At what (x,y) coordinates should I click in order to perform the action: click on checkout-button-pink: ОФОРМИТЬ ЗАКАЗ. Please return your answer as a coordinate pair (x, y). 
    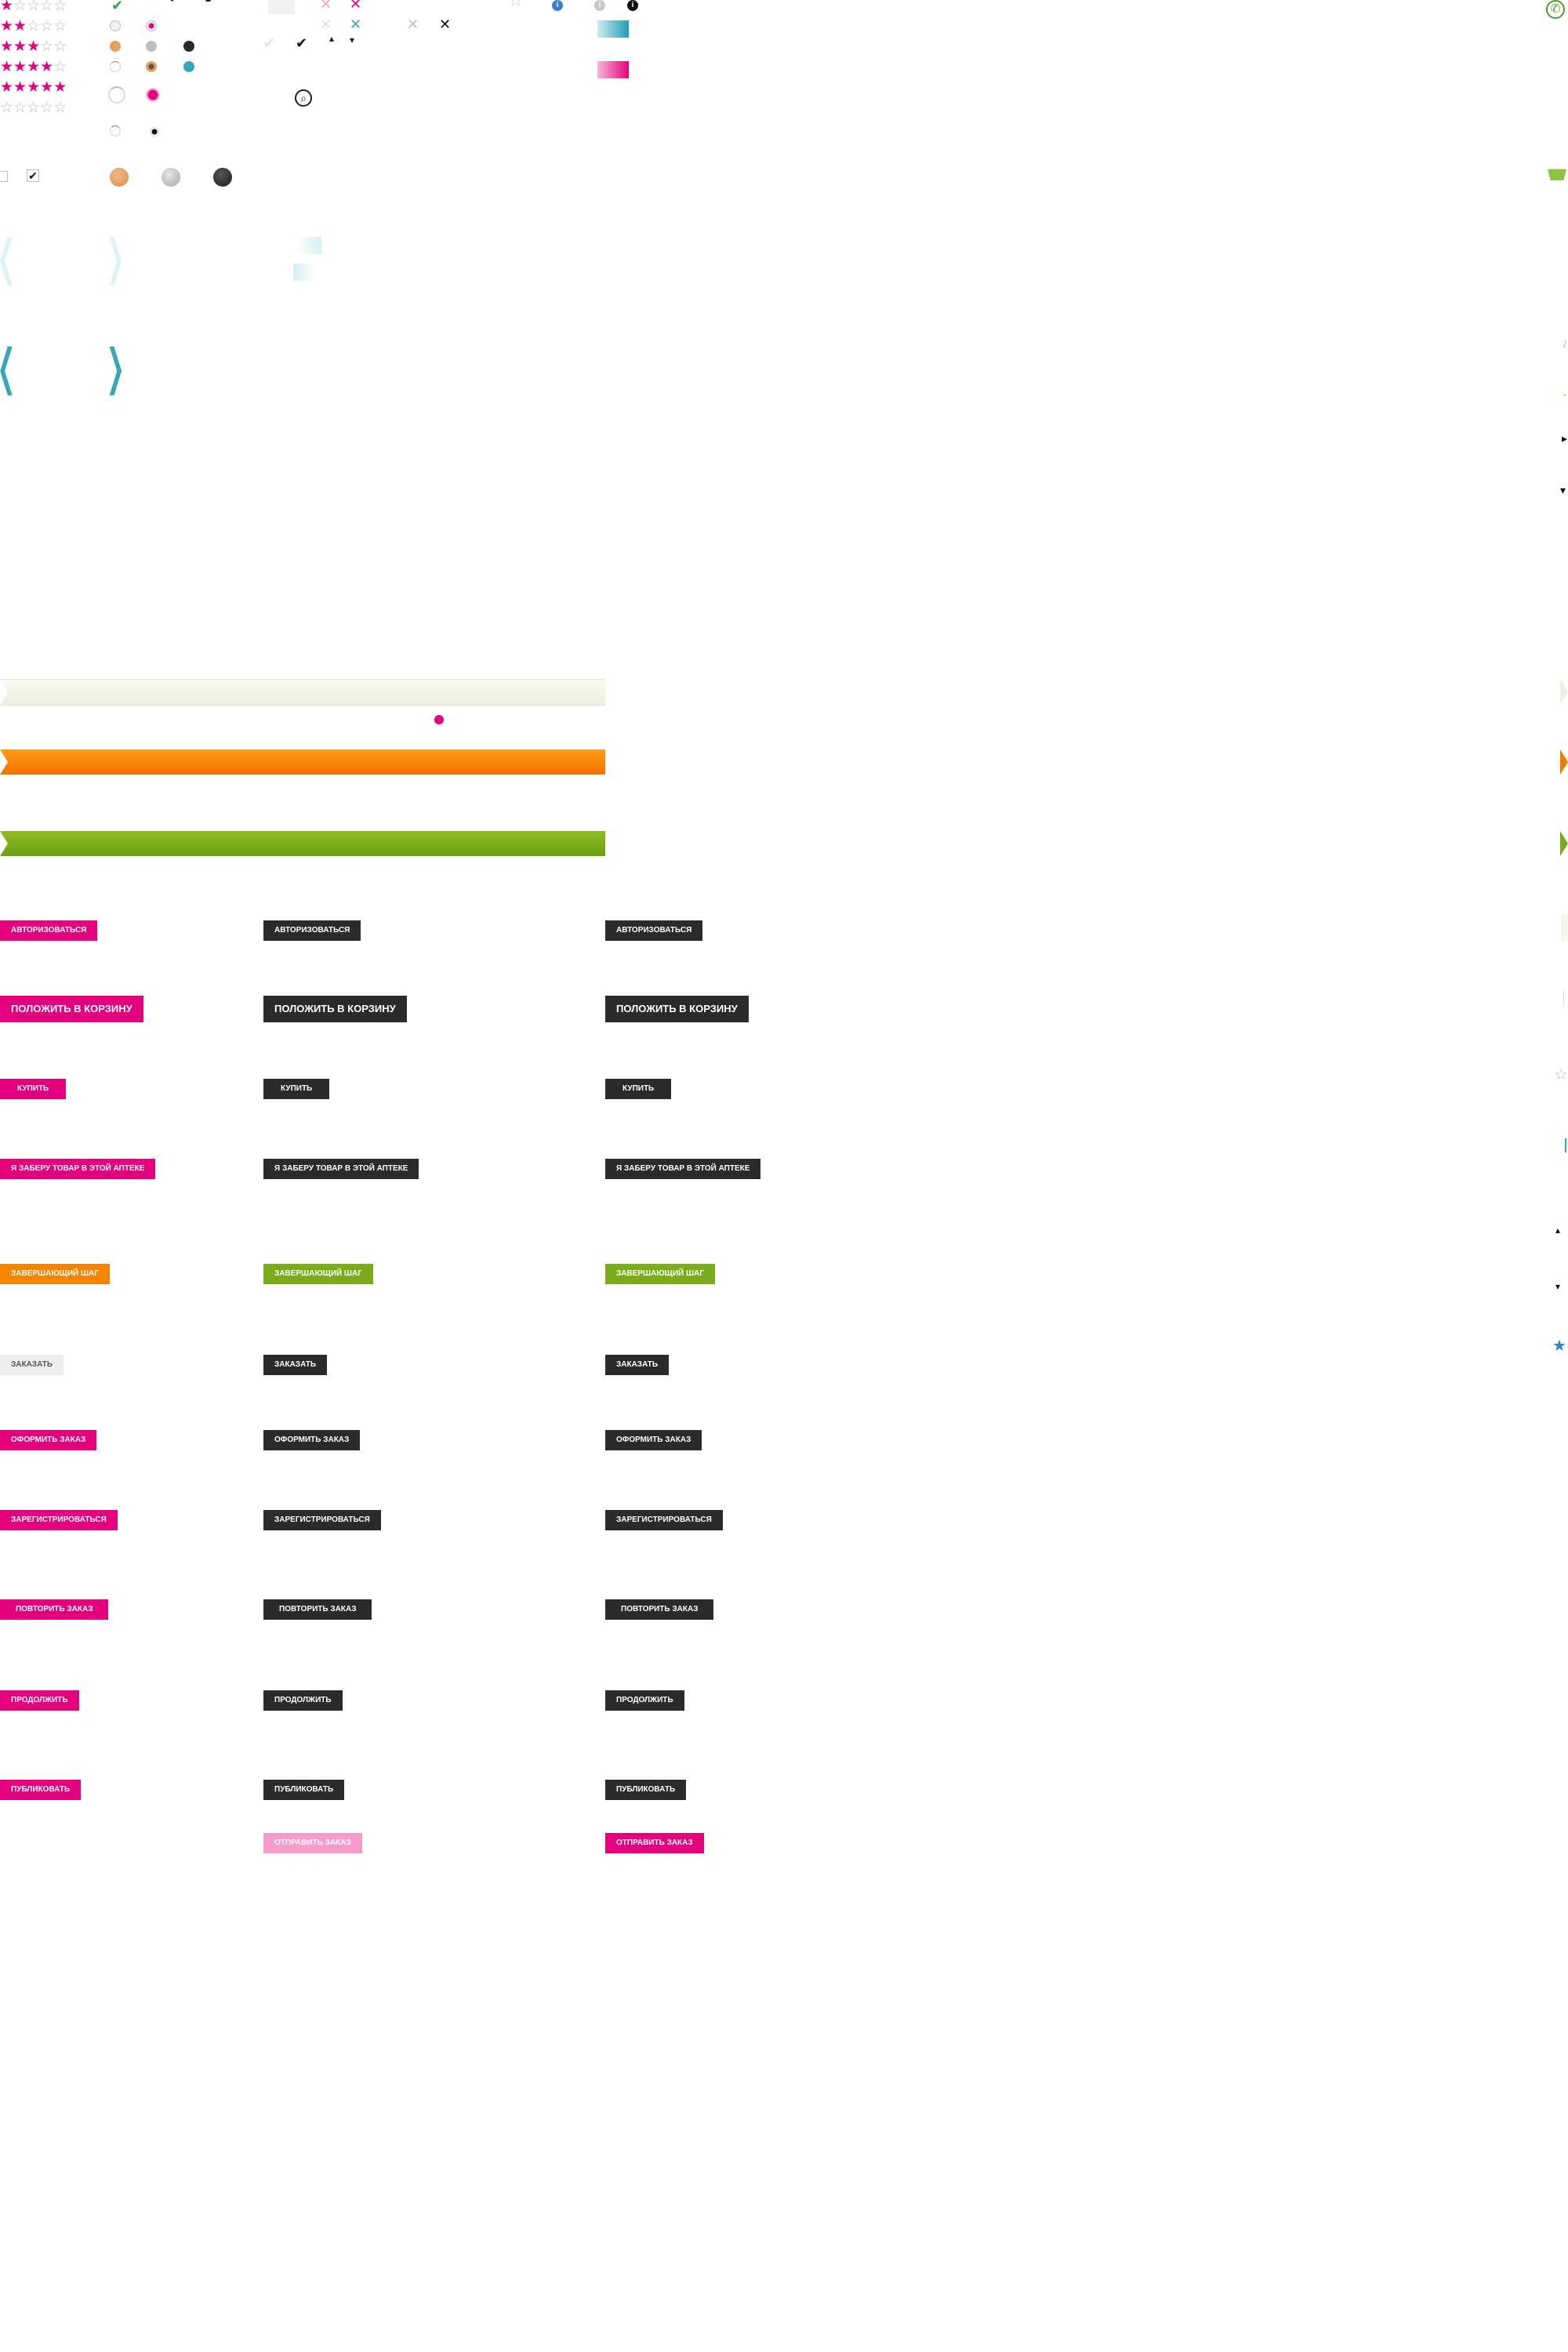
    Looking at the image, I should click on (48, 1440).